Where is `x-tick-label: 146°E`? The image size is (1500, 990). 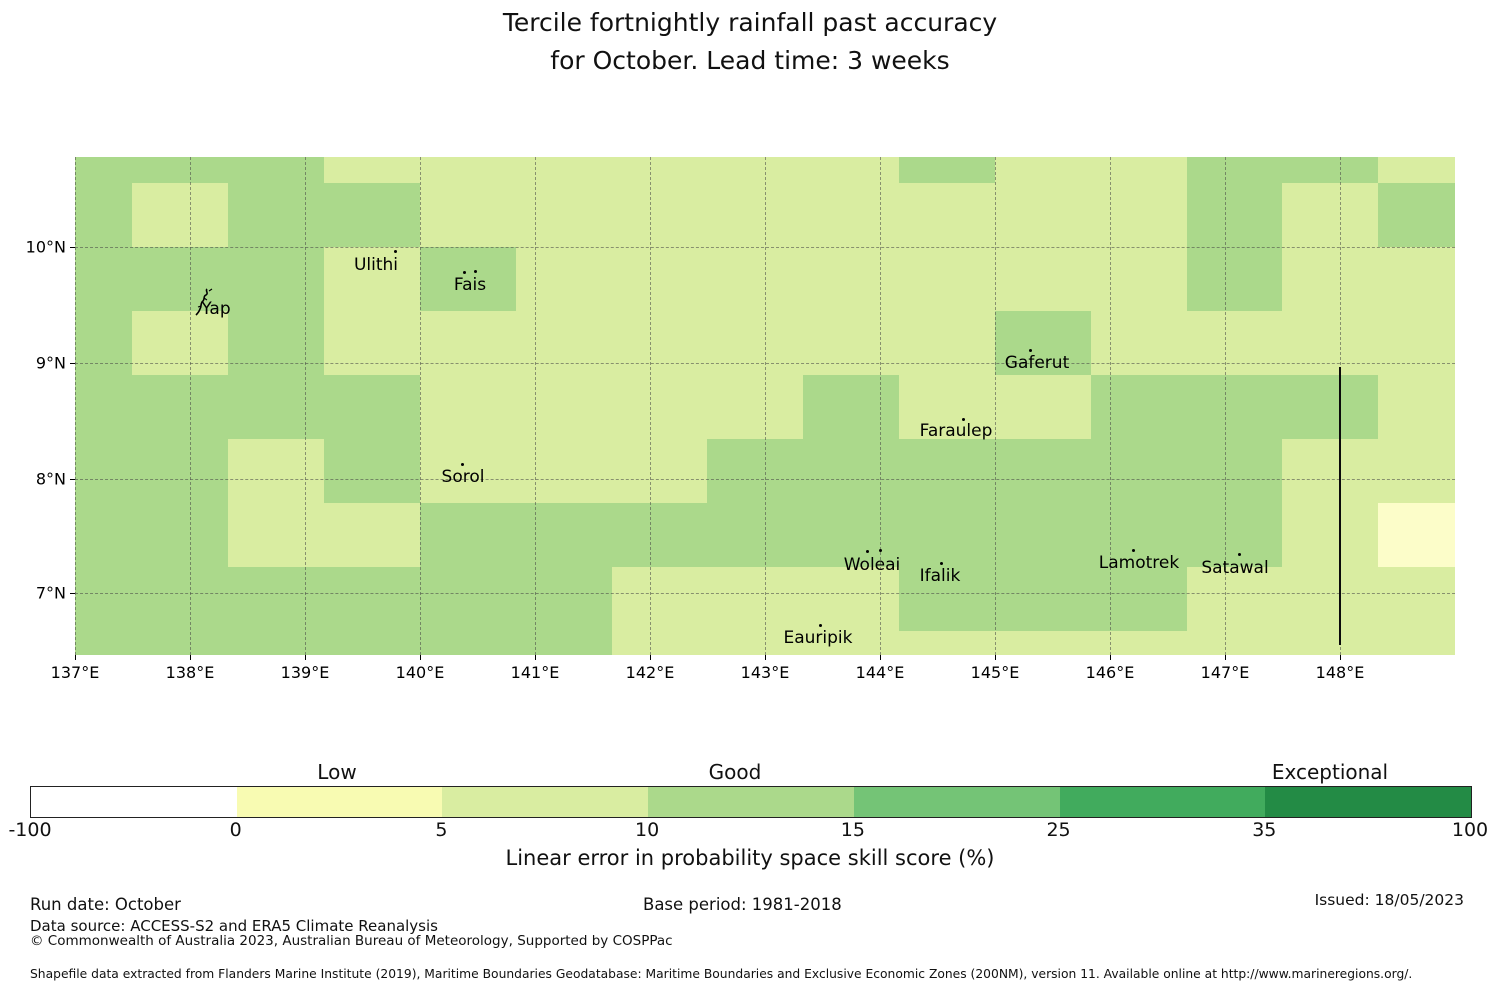 x-tick-label: 146°E is located at coordinates (1110, 672).